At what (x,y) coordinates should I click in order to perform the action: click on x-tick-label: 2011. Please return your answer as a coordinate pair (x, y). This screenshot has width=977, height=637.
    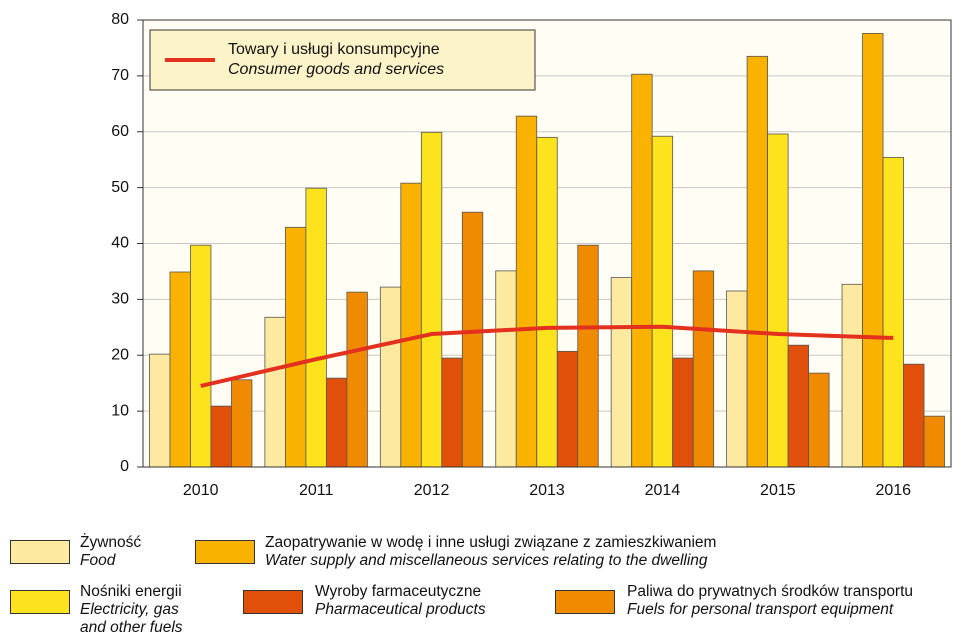
    Looking at the image, I should click on (316, 490).